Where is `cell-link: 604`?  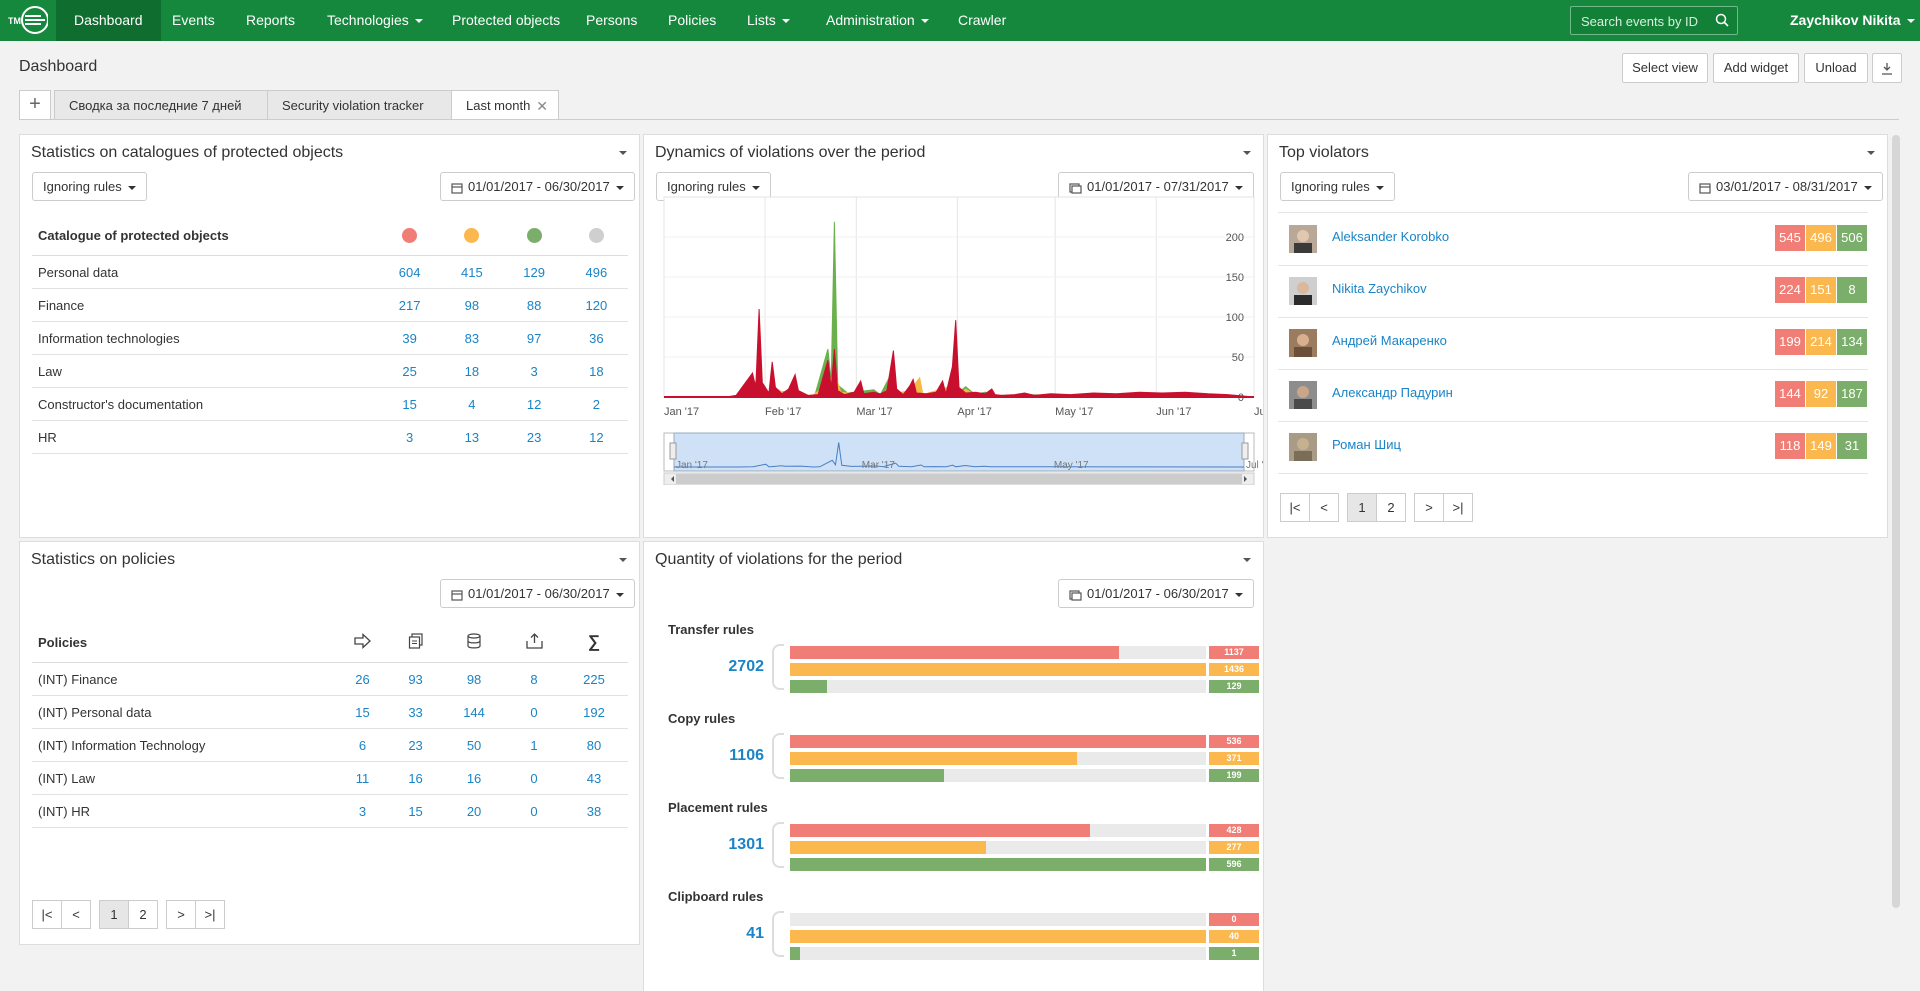 cell-link: 604 is located at coordinates (410, 272).